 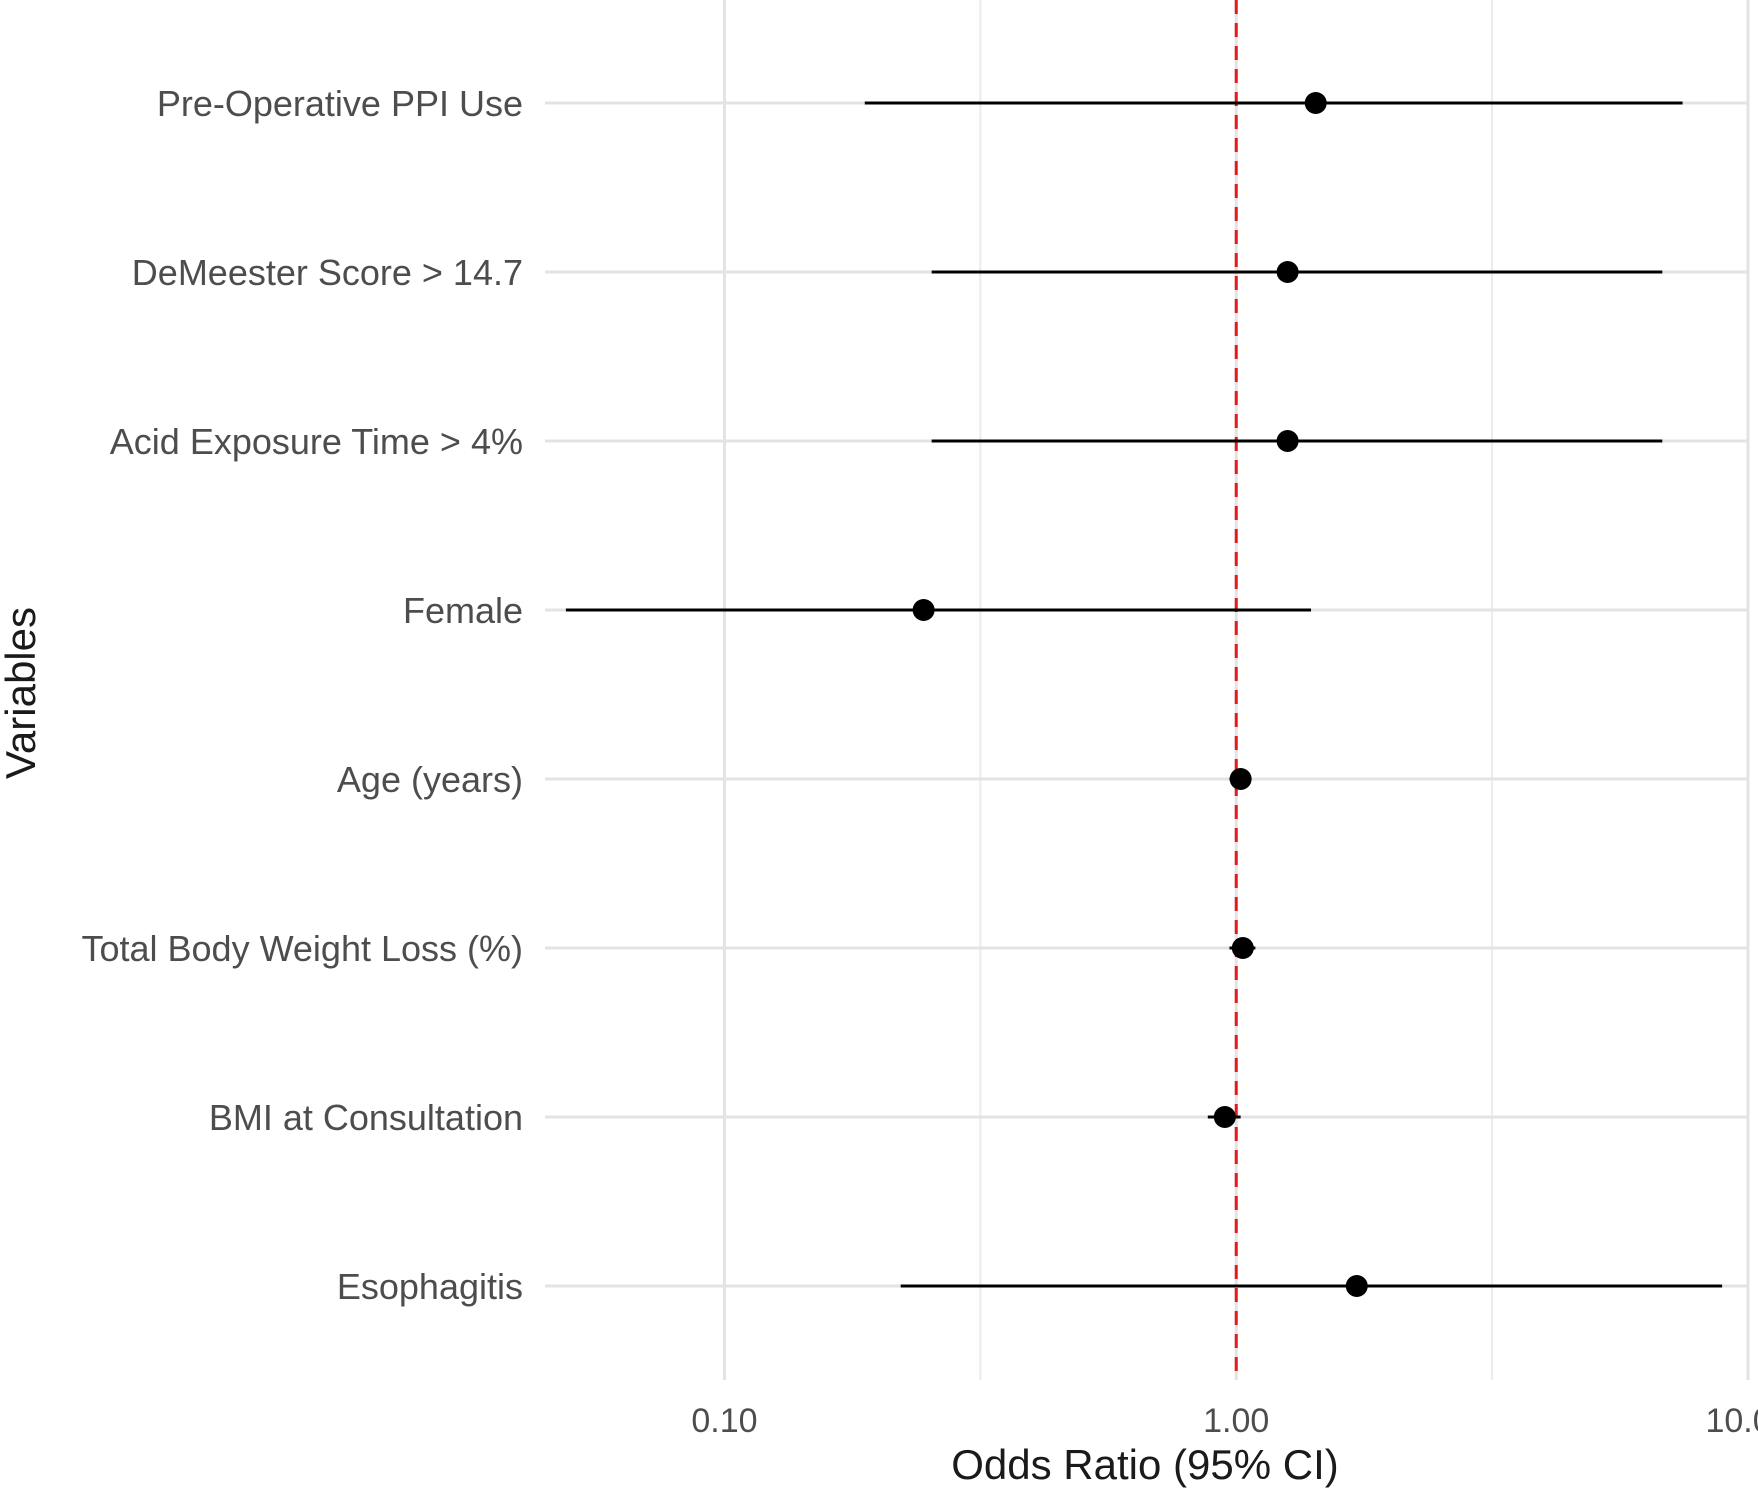 I want to click on y-axis-title: Variables, so click(x=22, y=693).